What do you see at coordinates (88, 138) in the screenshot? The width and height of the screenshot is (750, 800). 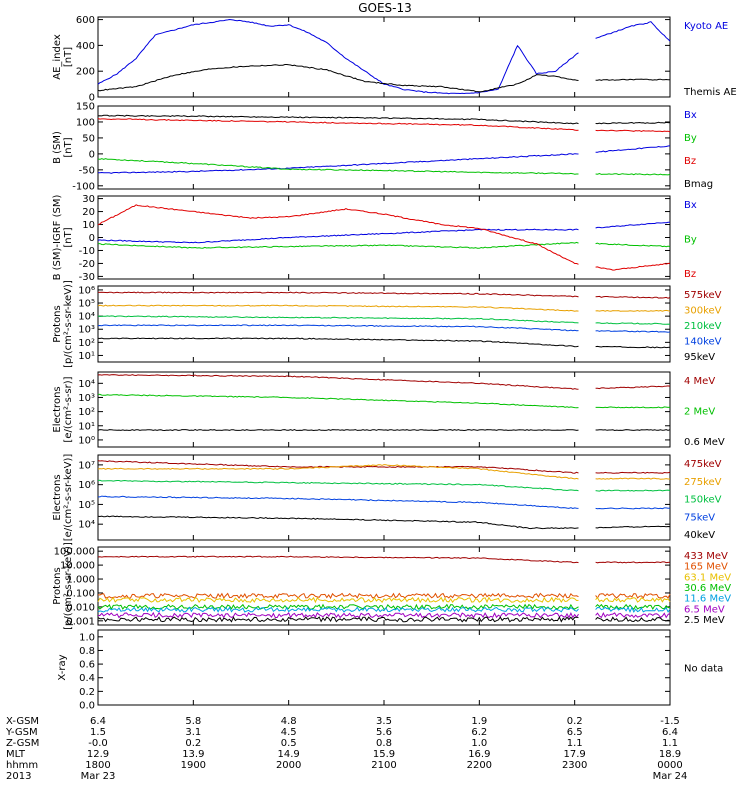 I see `y-tick-label: 50` at bounding box center [88, 138].